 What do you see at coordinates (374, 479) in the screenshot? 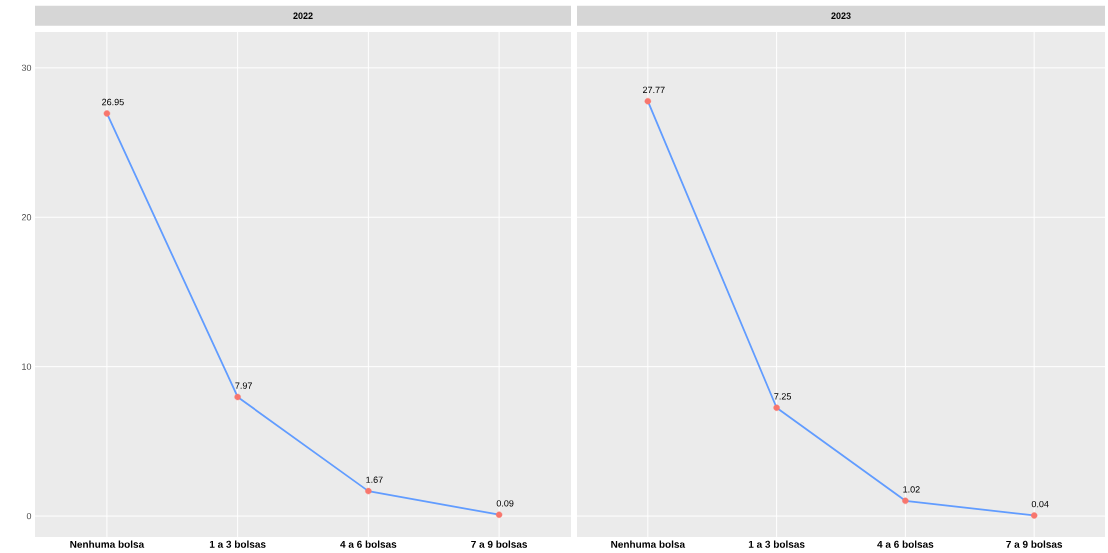
I see `data-label: 1.67` at bounding box center [374, 479].